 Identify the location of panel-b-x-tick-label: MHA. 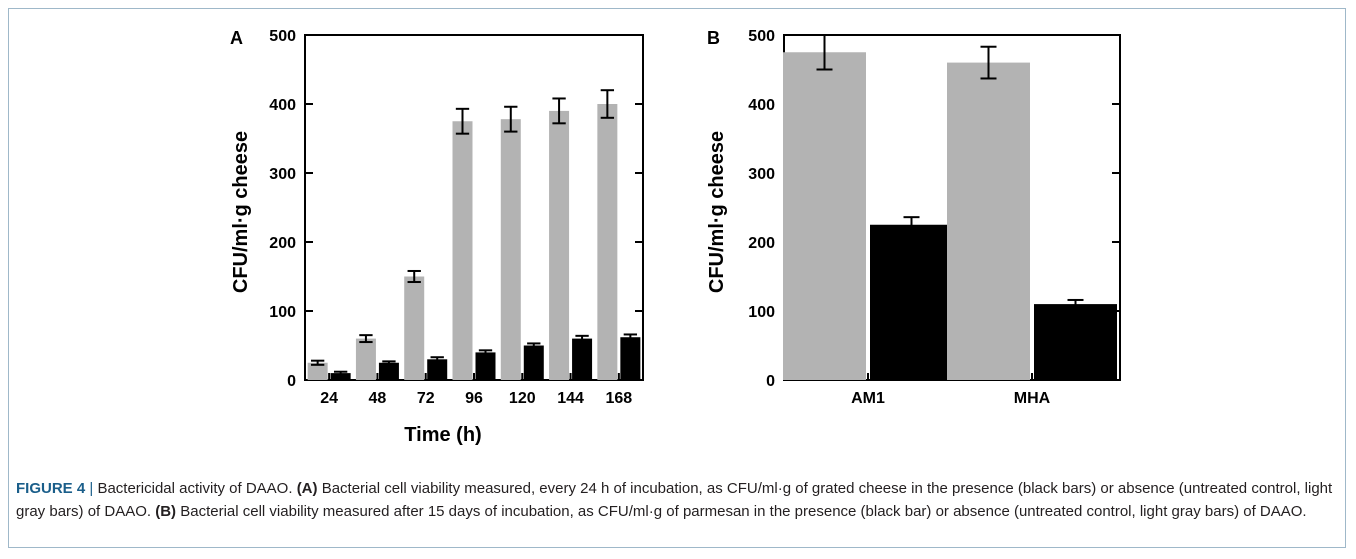
(1032, 398).